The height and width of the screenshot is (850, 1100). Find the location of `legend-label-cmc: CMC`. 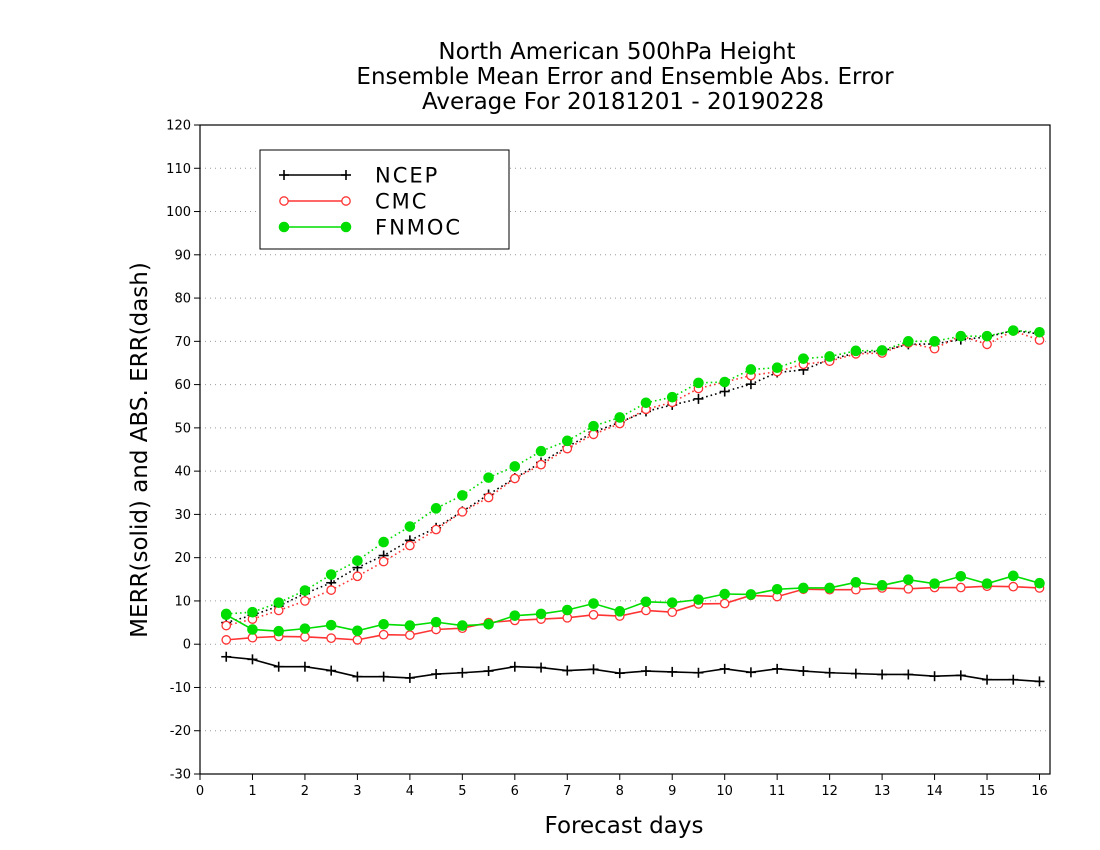

legend-label-cmc: CMC is located at coordinates (401, 202).